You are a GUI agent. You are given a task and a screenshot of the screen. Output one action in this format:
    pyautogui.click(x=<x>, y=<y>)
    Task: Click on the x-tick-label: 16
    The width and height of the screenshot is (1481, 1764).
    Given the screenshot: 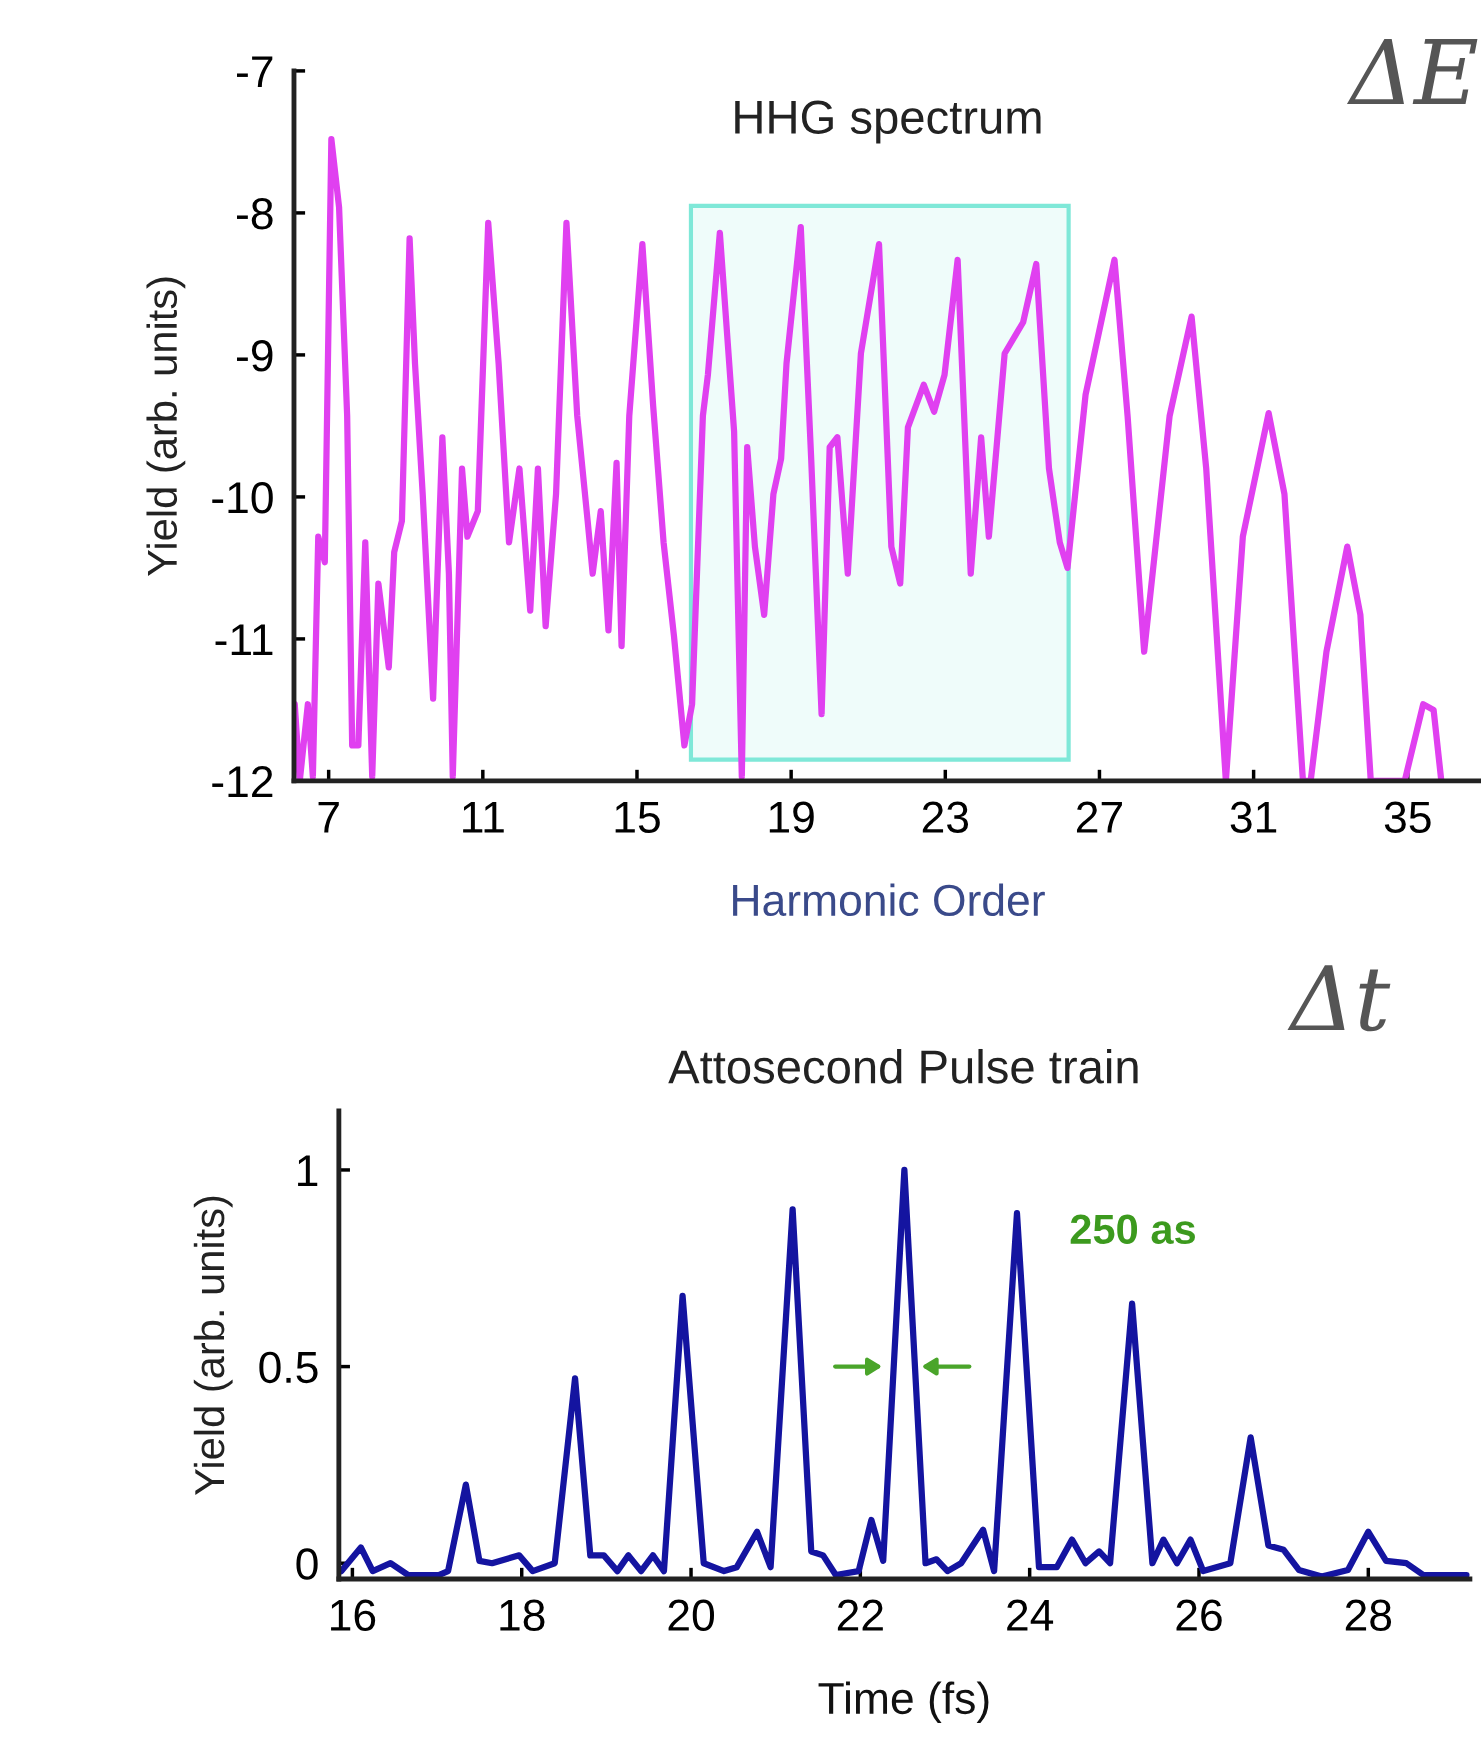 What is the action you would take?
    pyautogui.click(x=353, y=1615)
    